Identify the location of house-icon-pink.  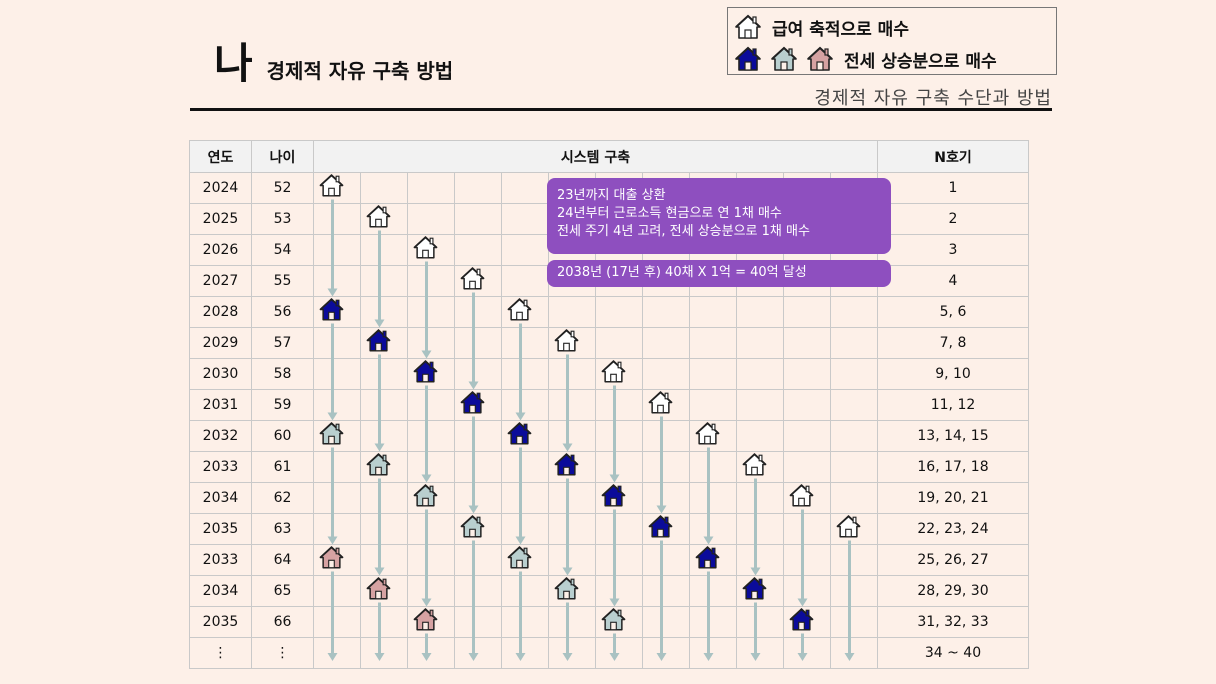
(820, 58).